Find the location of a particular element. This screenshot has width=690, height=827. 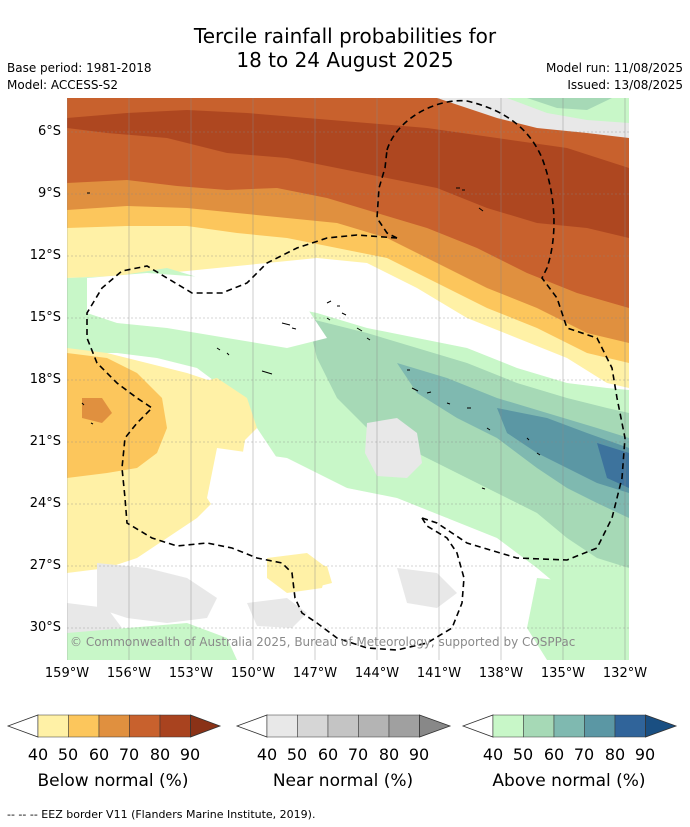

lat-label: 9°S is located at coordinates (49, 193).